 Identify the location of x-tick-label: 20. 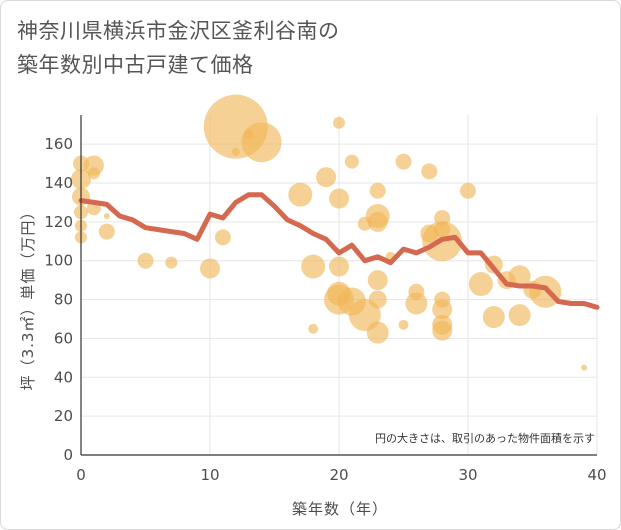
(338, 475).